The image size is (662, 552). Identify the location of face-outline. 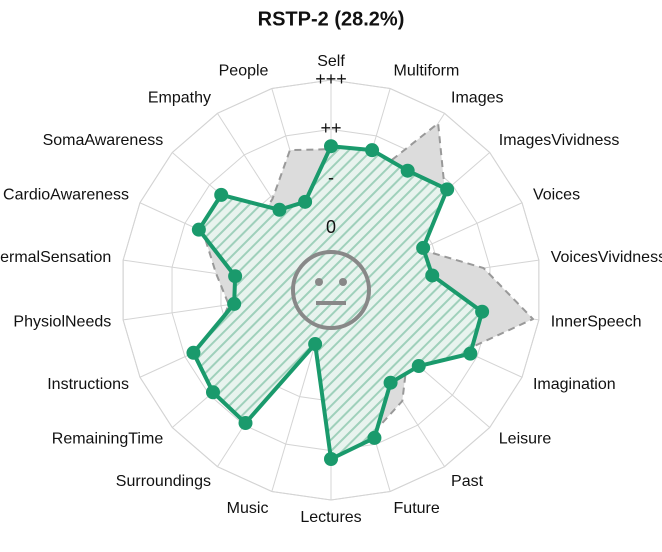
(331, 290).